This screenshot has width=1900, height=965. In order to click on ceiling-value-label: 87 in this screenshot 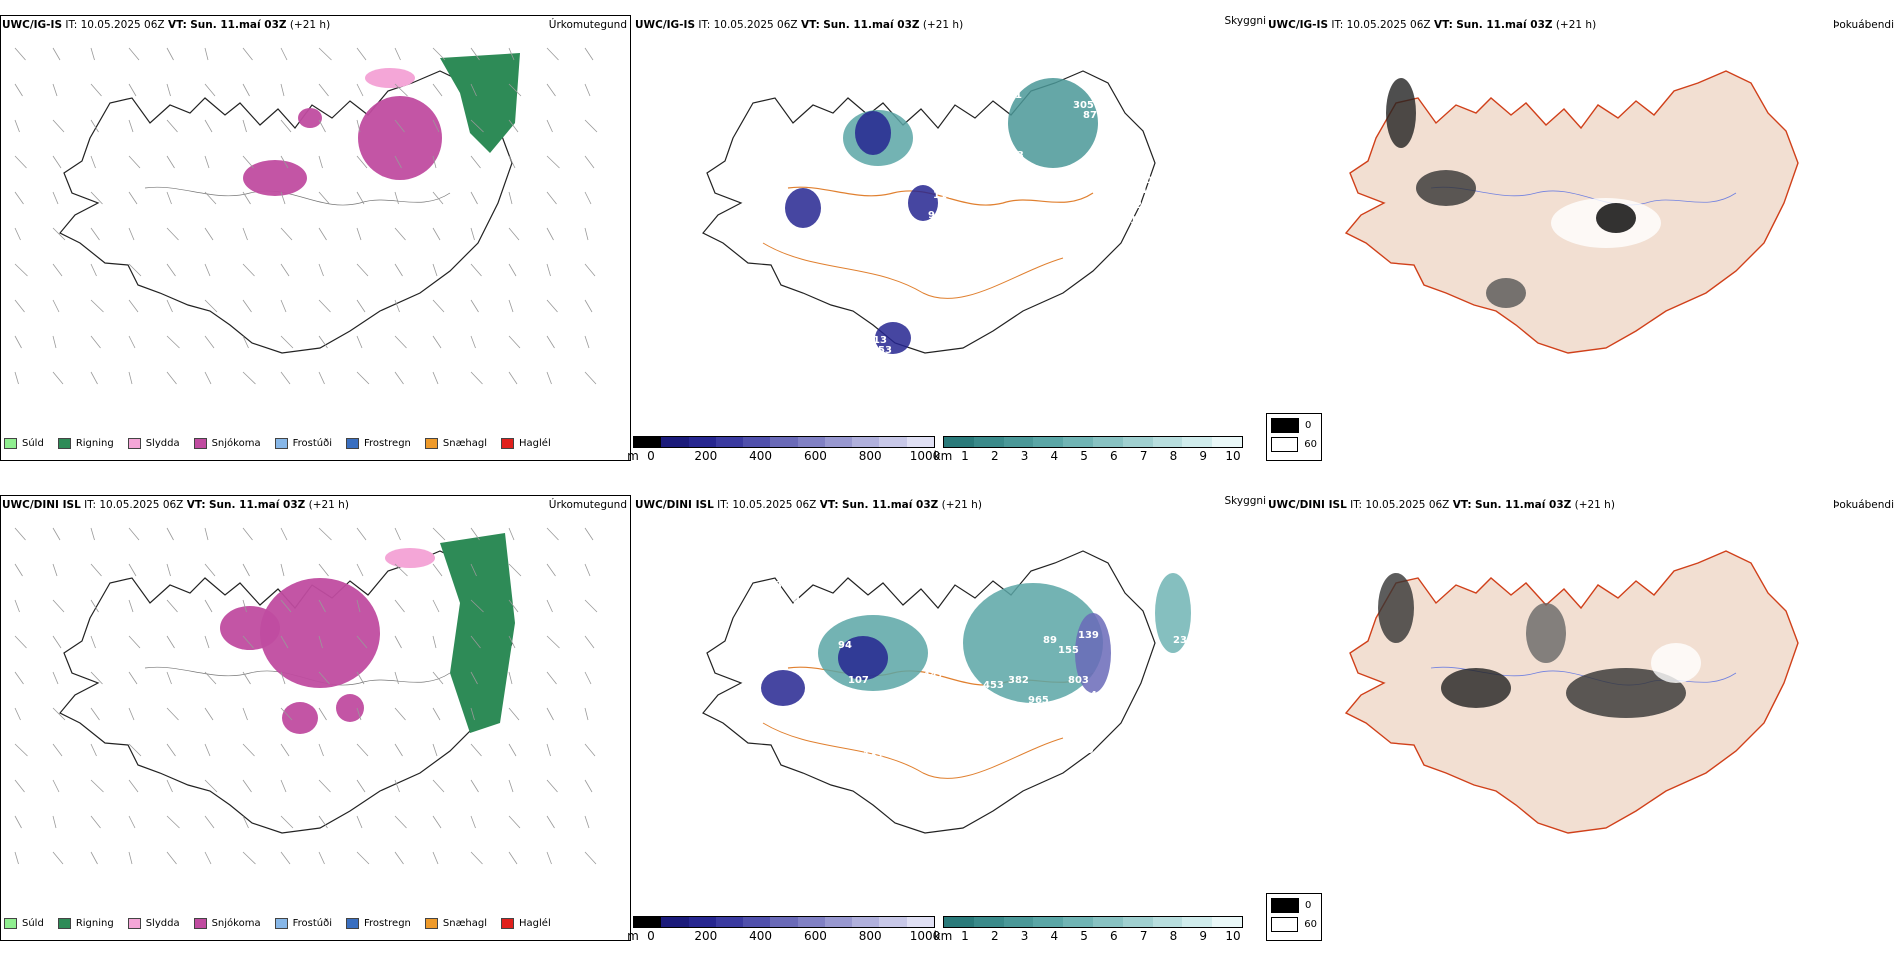, I will do `click(1090, 115)`.